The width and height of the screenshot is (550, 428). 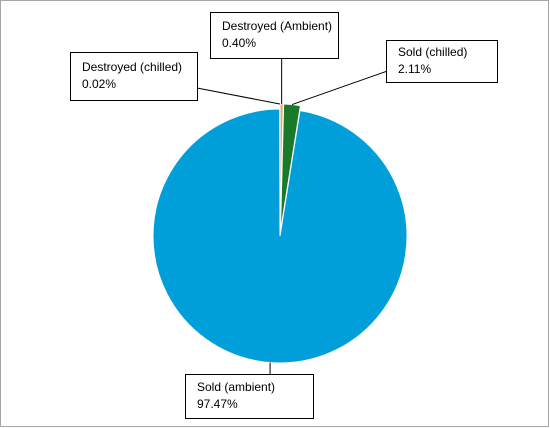 I want to click on value-label: 0.02%, so click(x=99, y=84).